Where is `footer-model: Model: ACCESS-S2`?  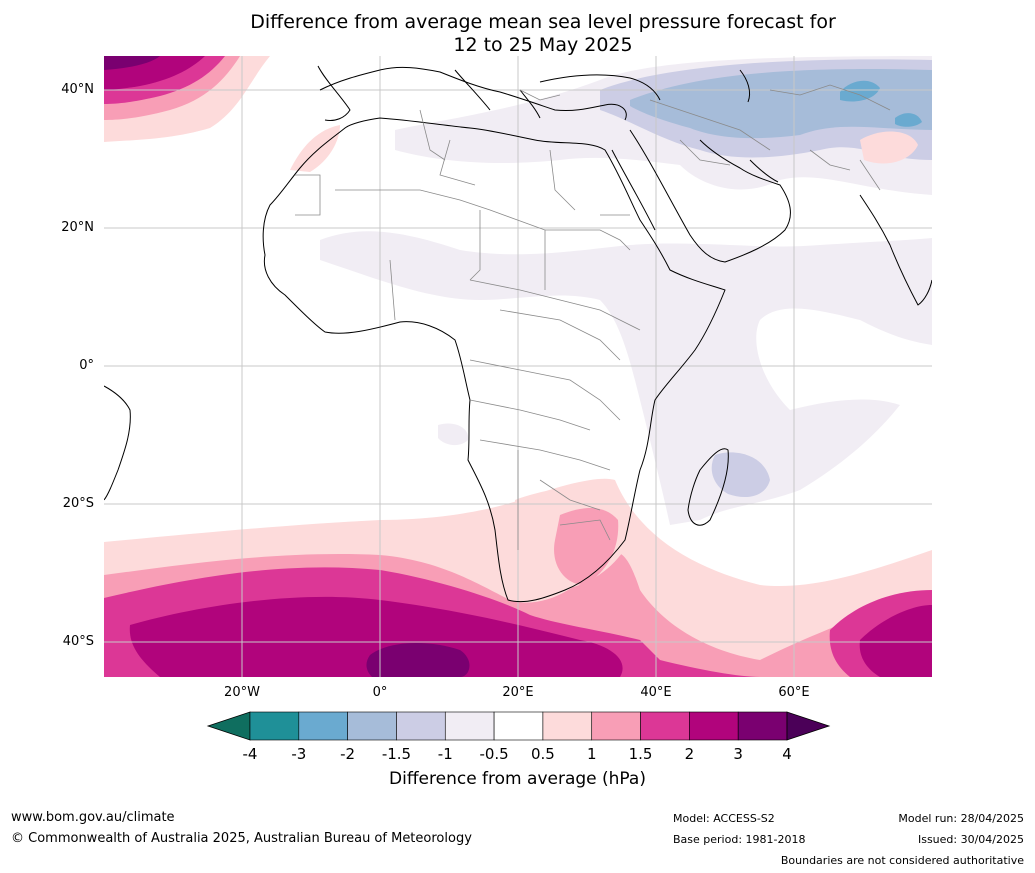
footer-model: Model: ACCESS-S2 is located at coordinates (724, 818).